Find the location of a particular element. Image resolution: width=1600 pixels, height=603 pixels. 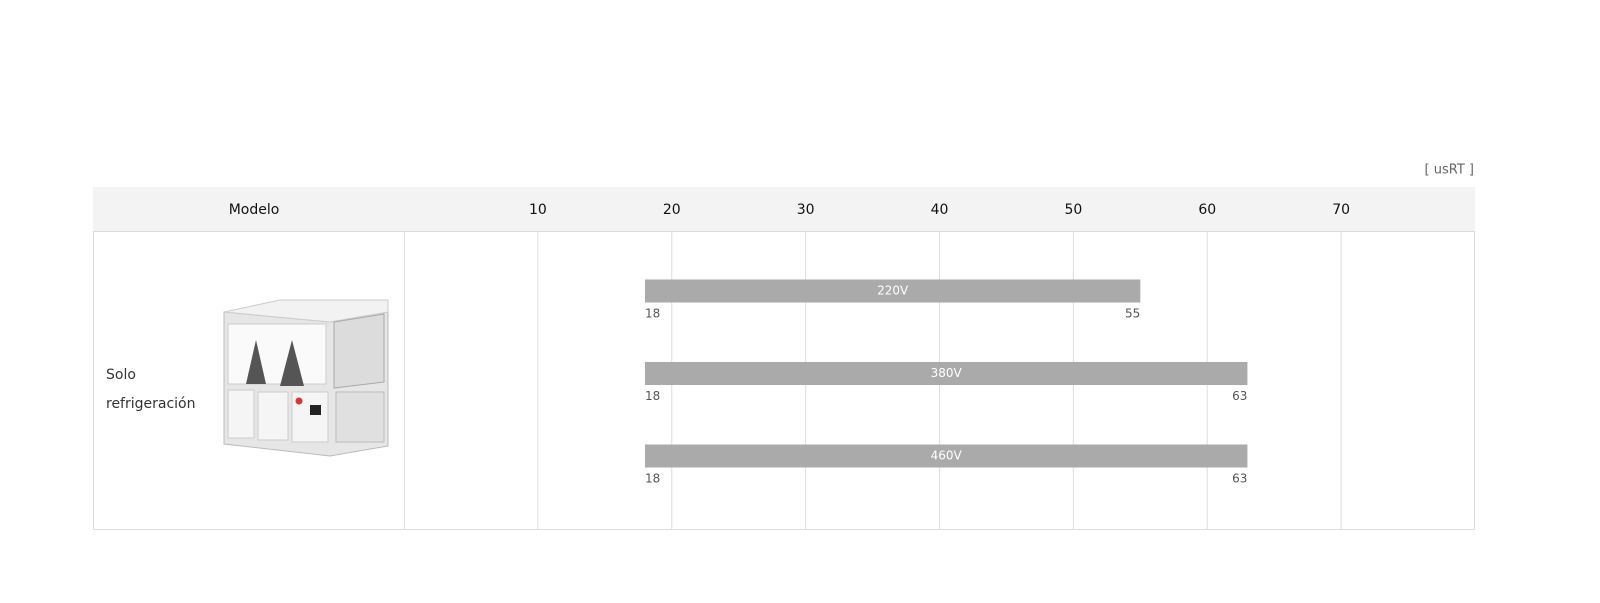

model-label: Solo refrigeración is located at coordinates (151, 389).